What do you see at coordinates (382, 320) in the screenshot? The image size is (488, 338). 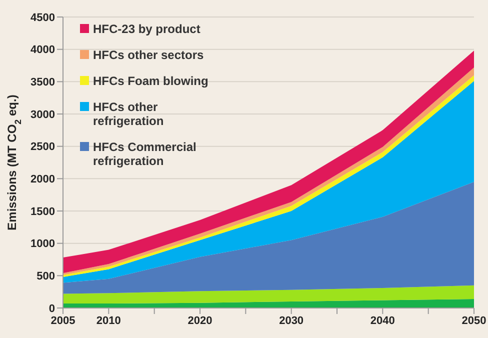 I see `x-tick-label: 2040` at bounding box center [382, 320].